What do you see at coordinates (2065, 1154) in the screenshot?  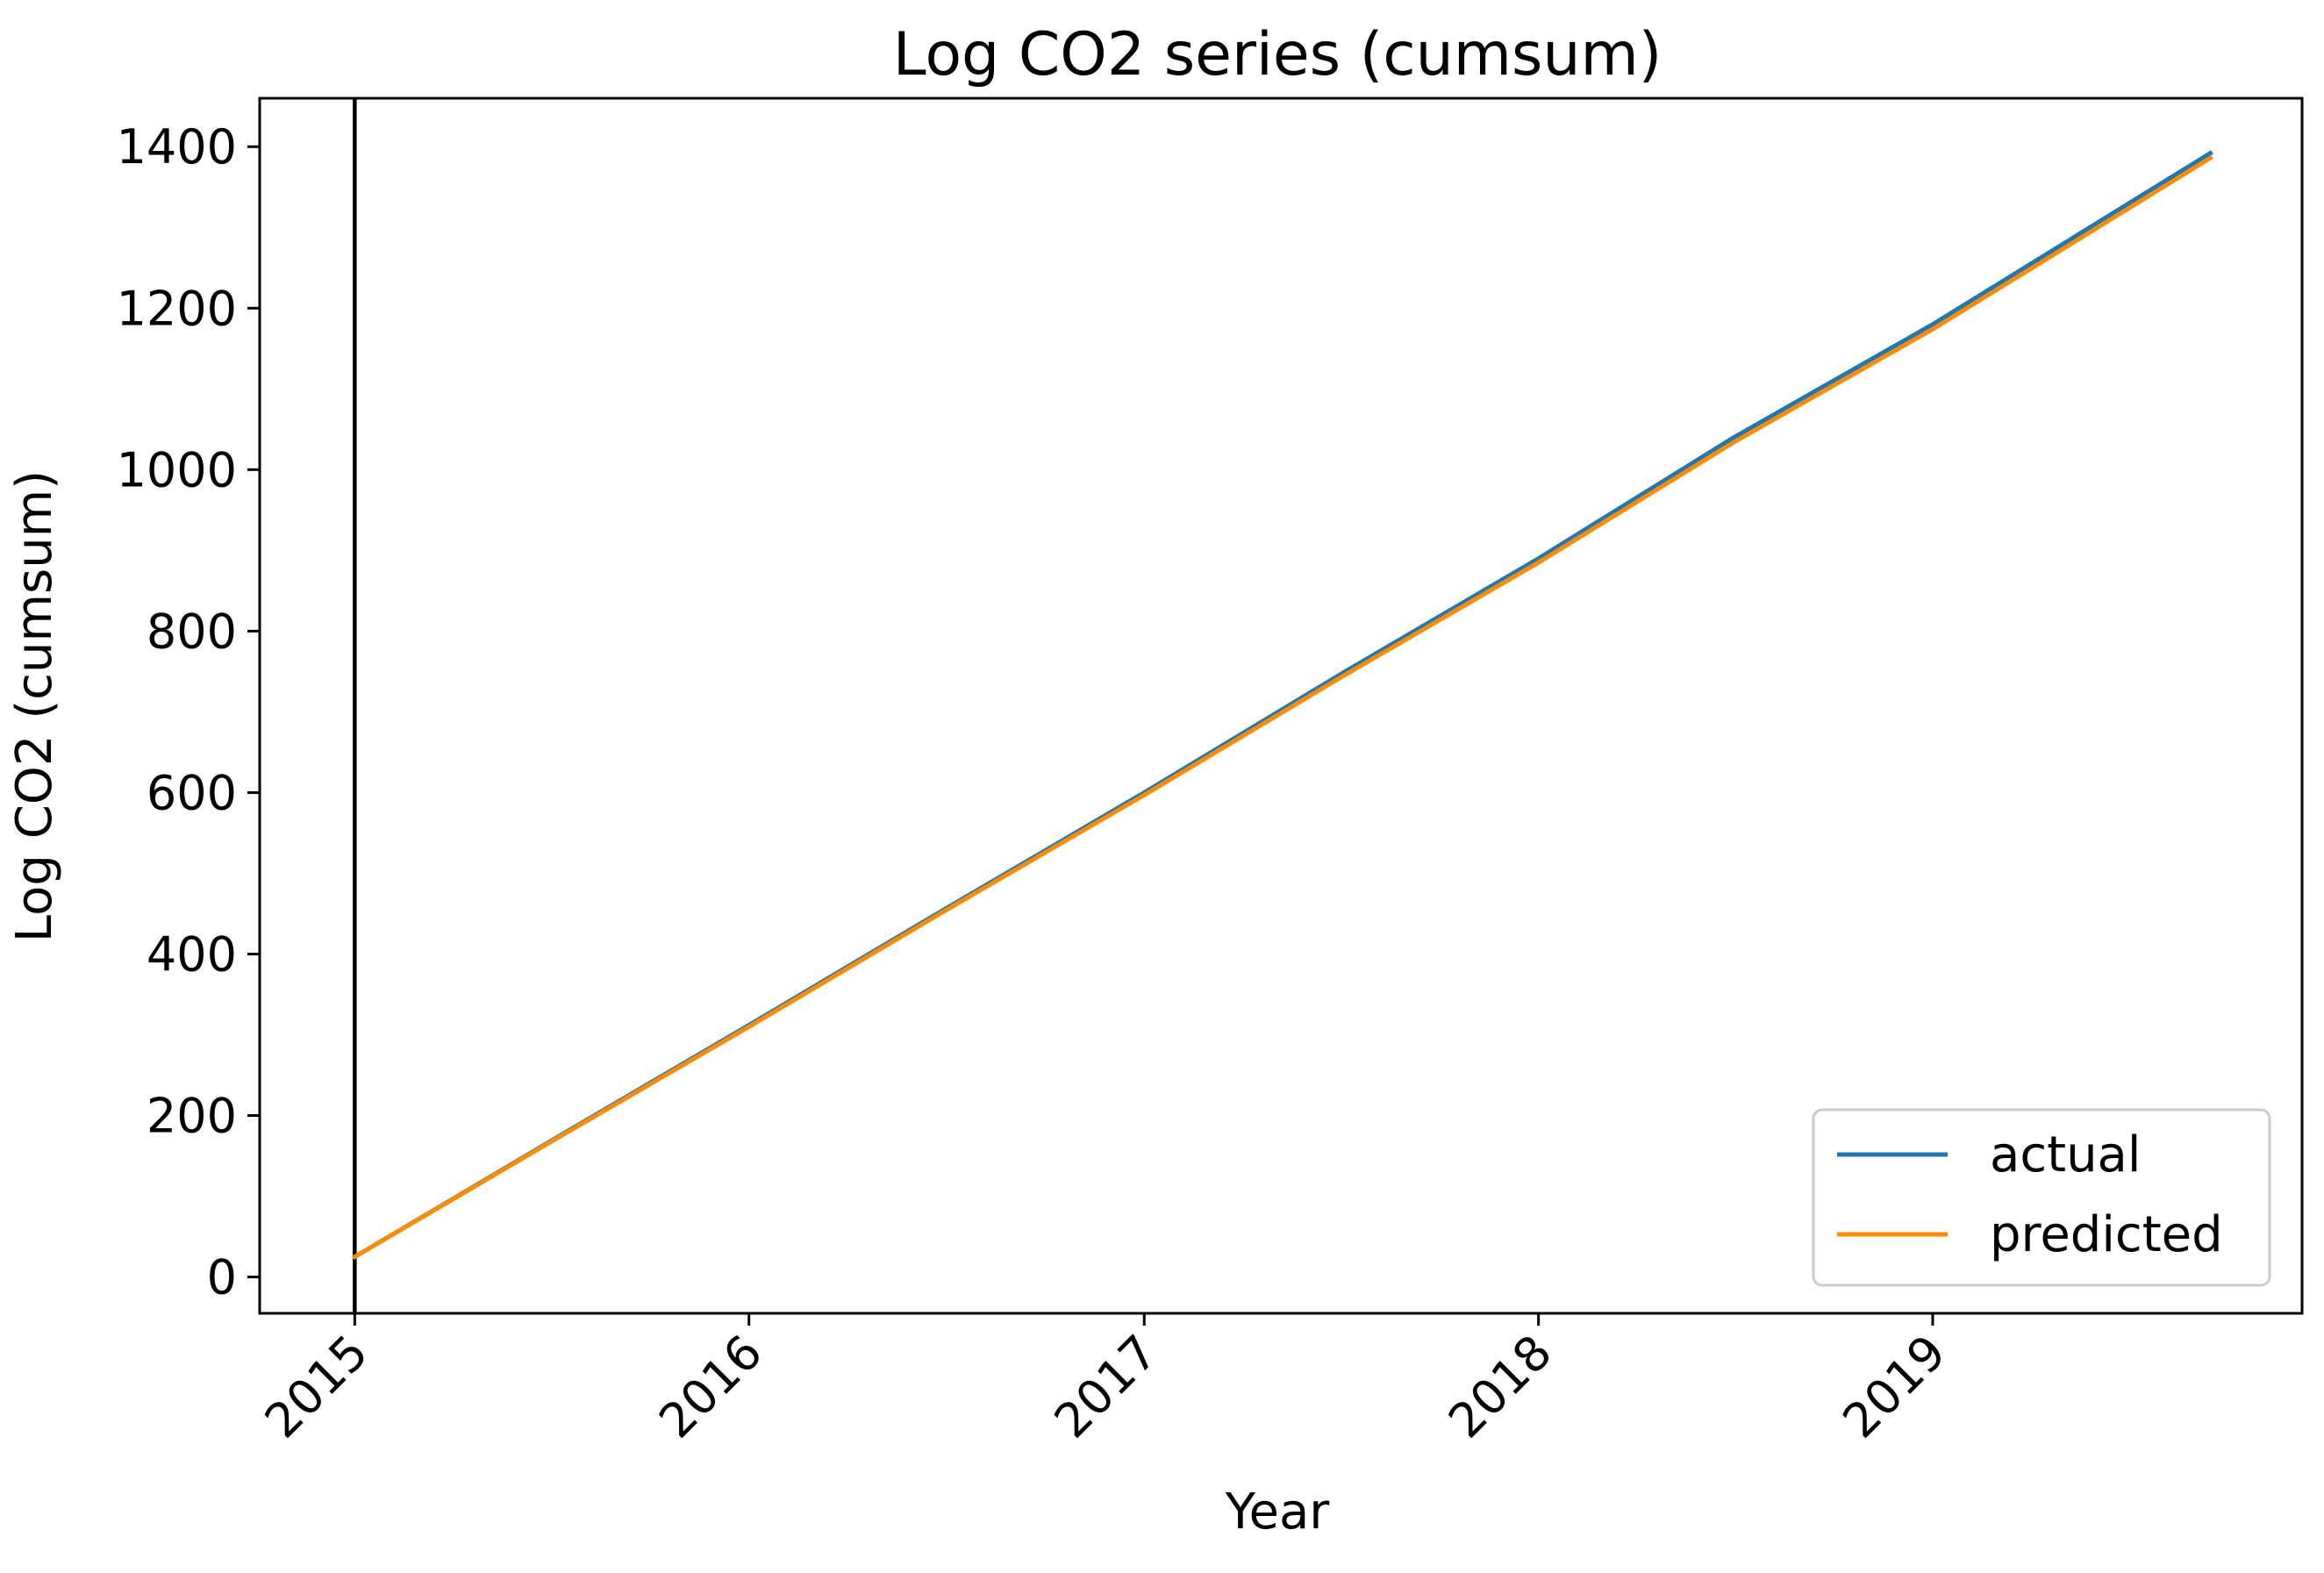 I see `legend-label-actual: actual` at bounding box center [2065, 1154].